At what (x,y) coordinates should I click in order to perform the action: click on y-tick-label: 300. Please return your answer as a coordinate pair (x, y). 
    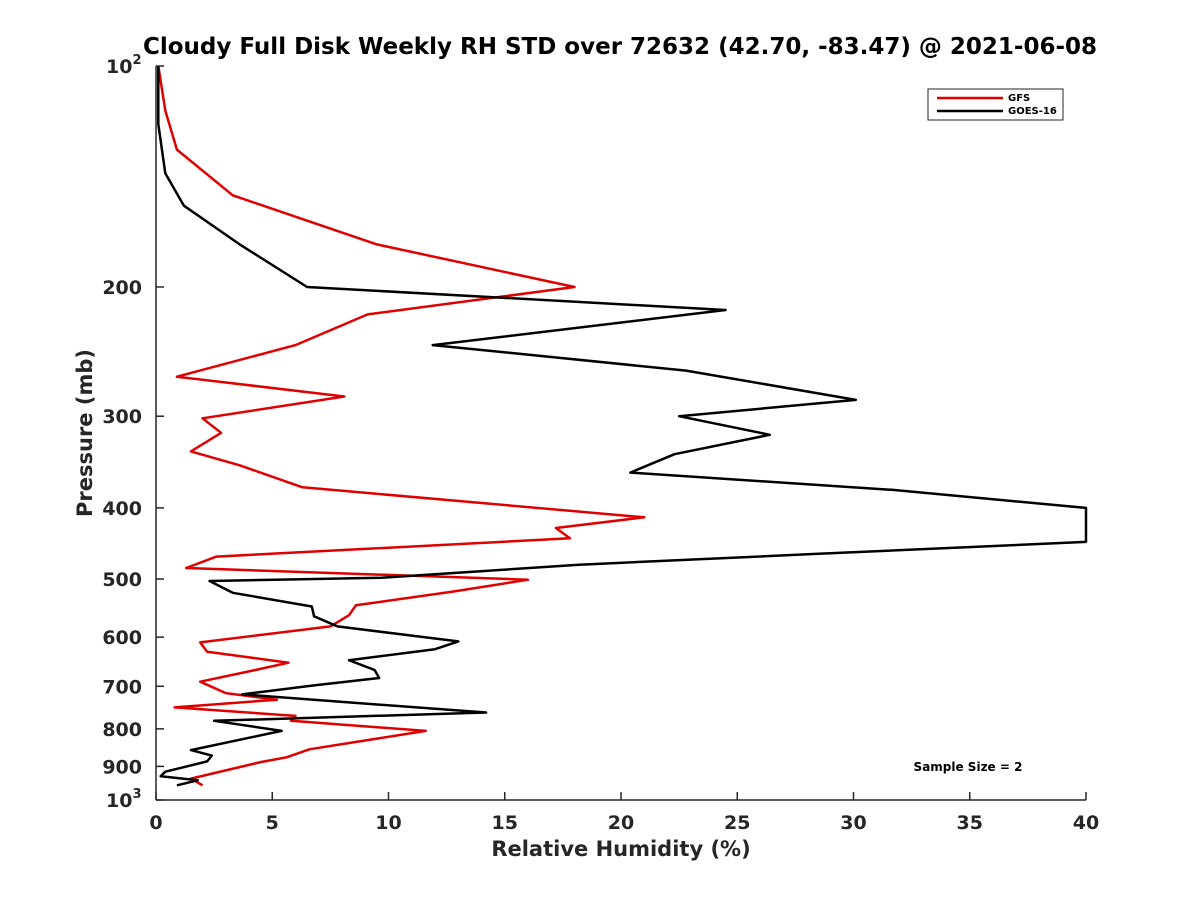
    Looking at the image, I should click on (122, 417).